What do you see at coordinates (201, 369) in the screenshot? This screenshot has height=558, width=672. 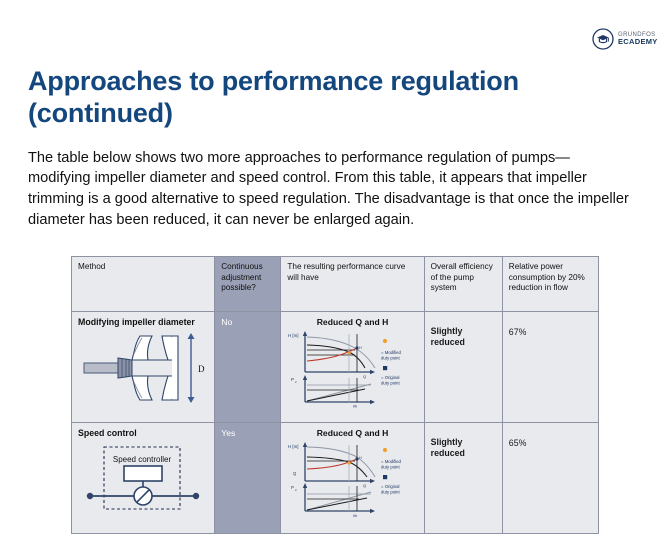 I see `impeller-diameter-label: D` at bounding box center [201, 369].